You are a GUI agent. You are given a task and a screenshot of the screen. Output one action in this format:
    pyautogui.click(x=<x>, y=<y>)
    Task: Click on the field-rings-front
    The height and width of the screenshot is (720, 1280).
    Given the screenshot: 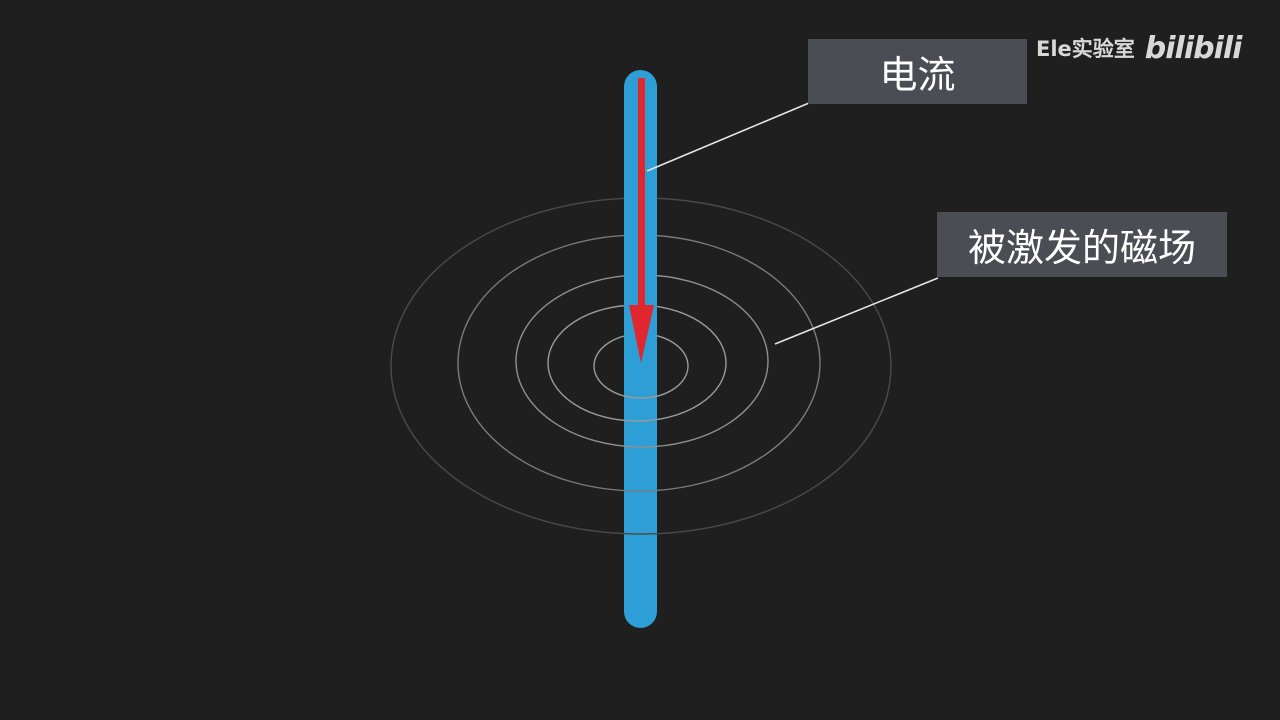 What is the action you would take?
    pyautogui.click(x=641, y=447)
    